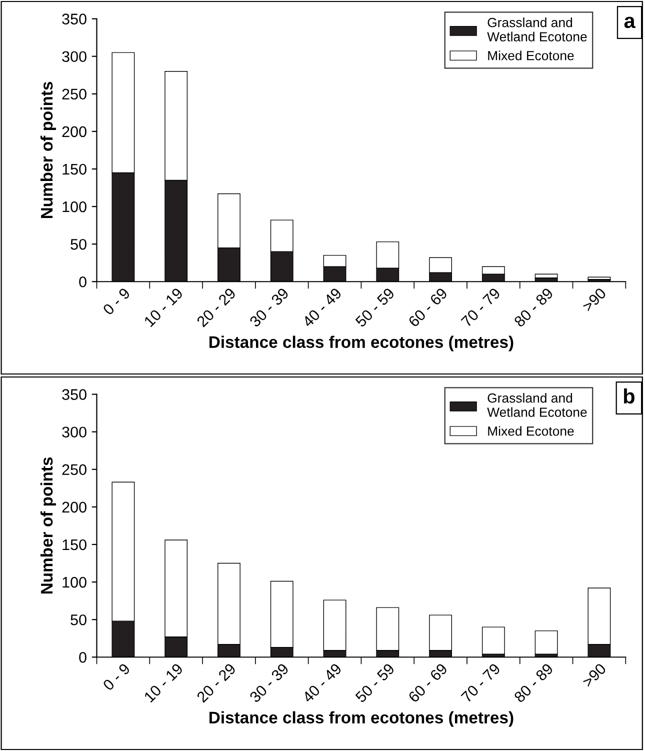 This screenshot has height=751, width=645. What do you see at coordinates (629, 396) in the screenshot?
I see `annotation: b` at bounding box center [629, 396].